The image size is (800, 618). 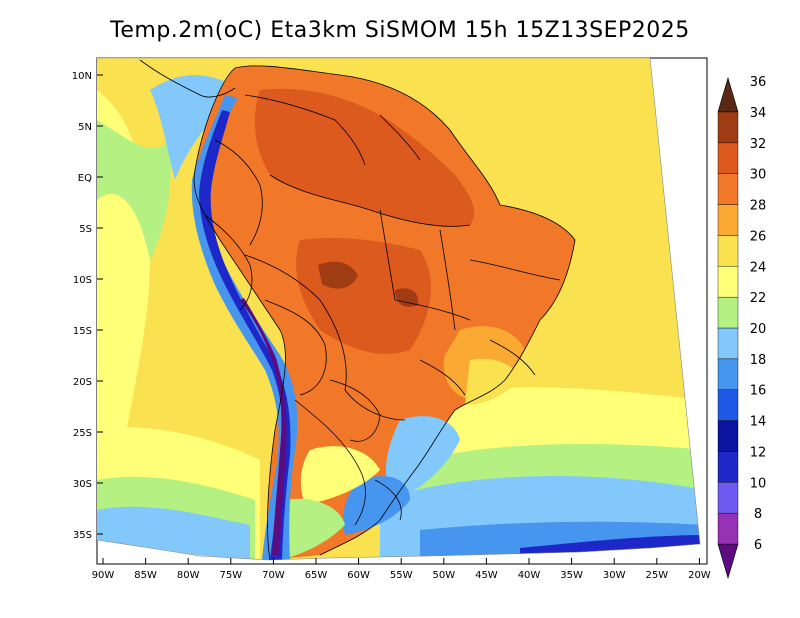 What do you see at coordinates (758, 113) in the screenshot?
I see `colorbar-label: 34` at bounding box center [758, 113].